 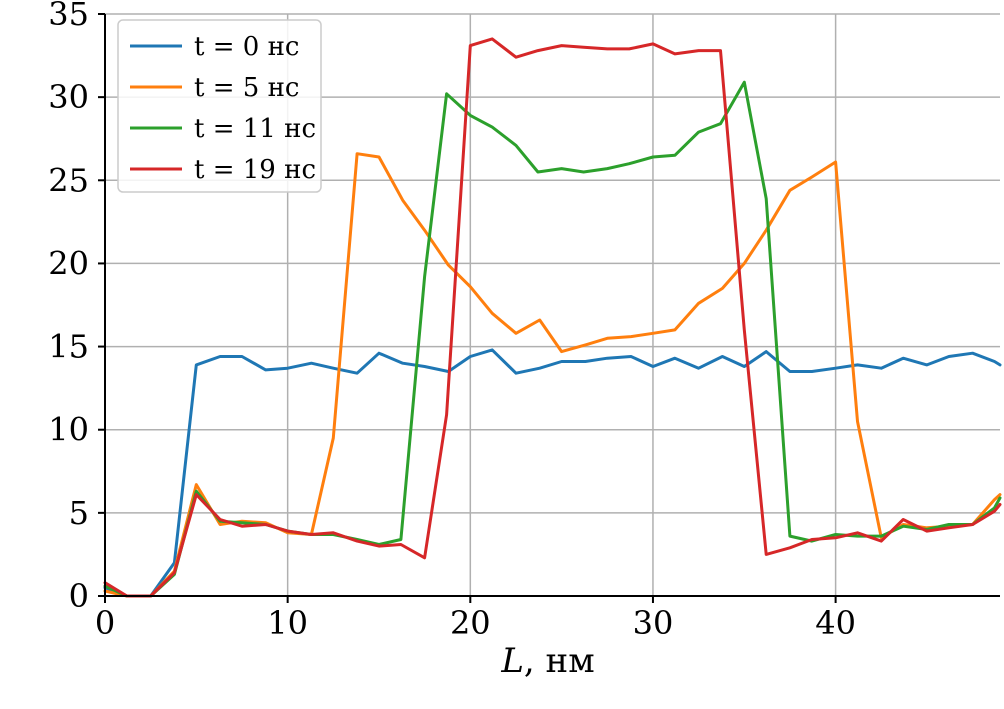 I want to click on x-ticks: 0 10 20 30 40, so click(x=475, y=619).